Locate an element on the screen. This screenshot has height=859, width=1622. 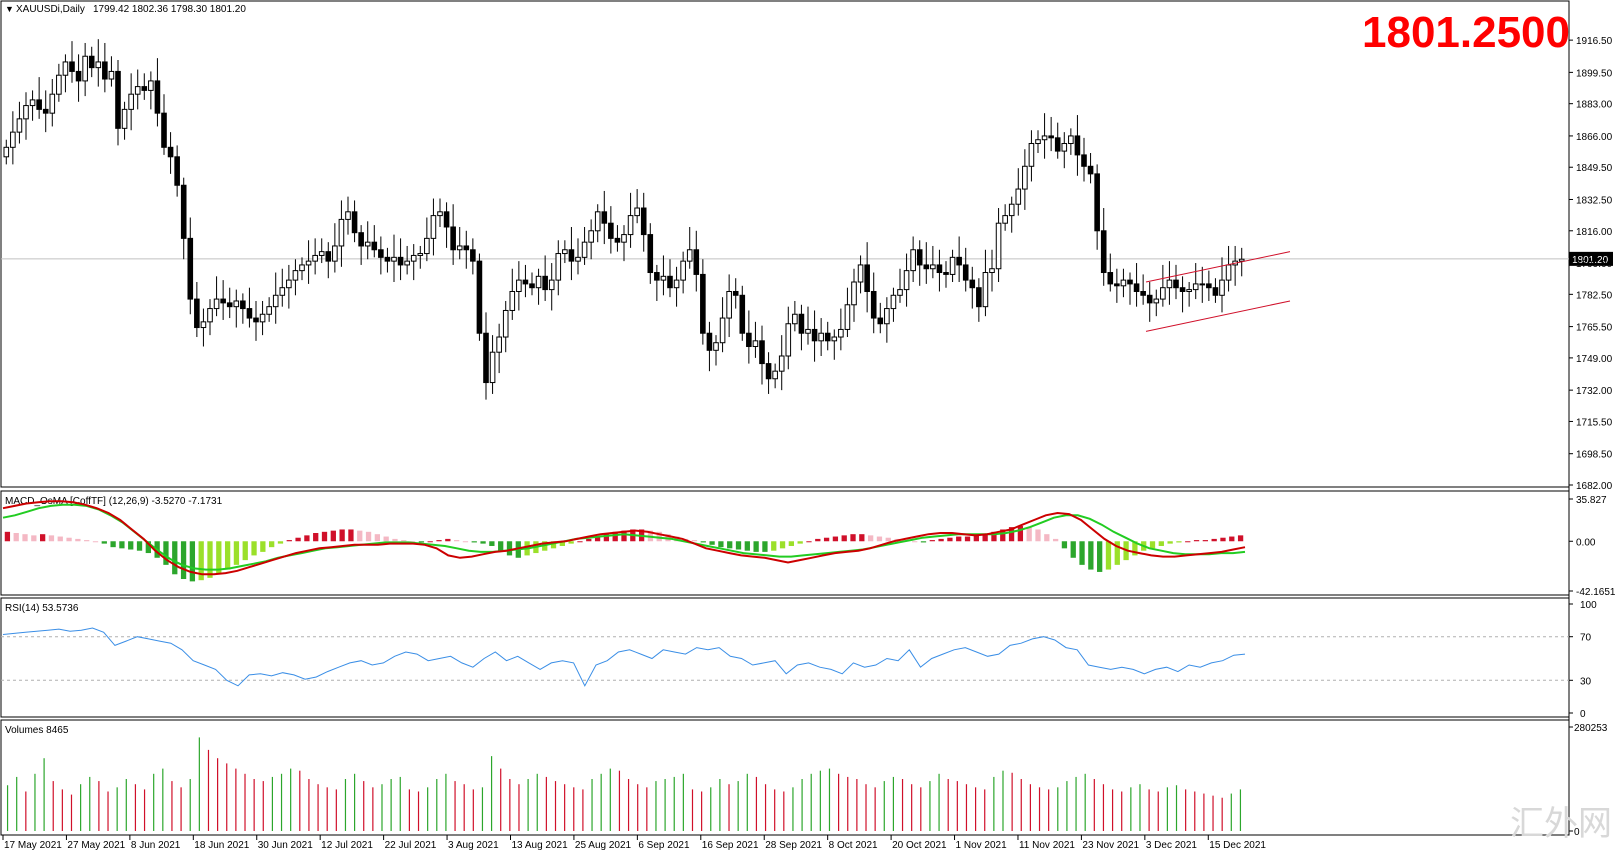
symbol-label: XAUUSDi,Daily is located at coordinates (50, 9).